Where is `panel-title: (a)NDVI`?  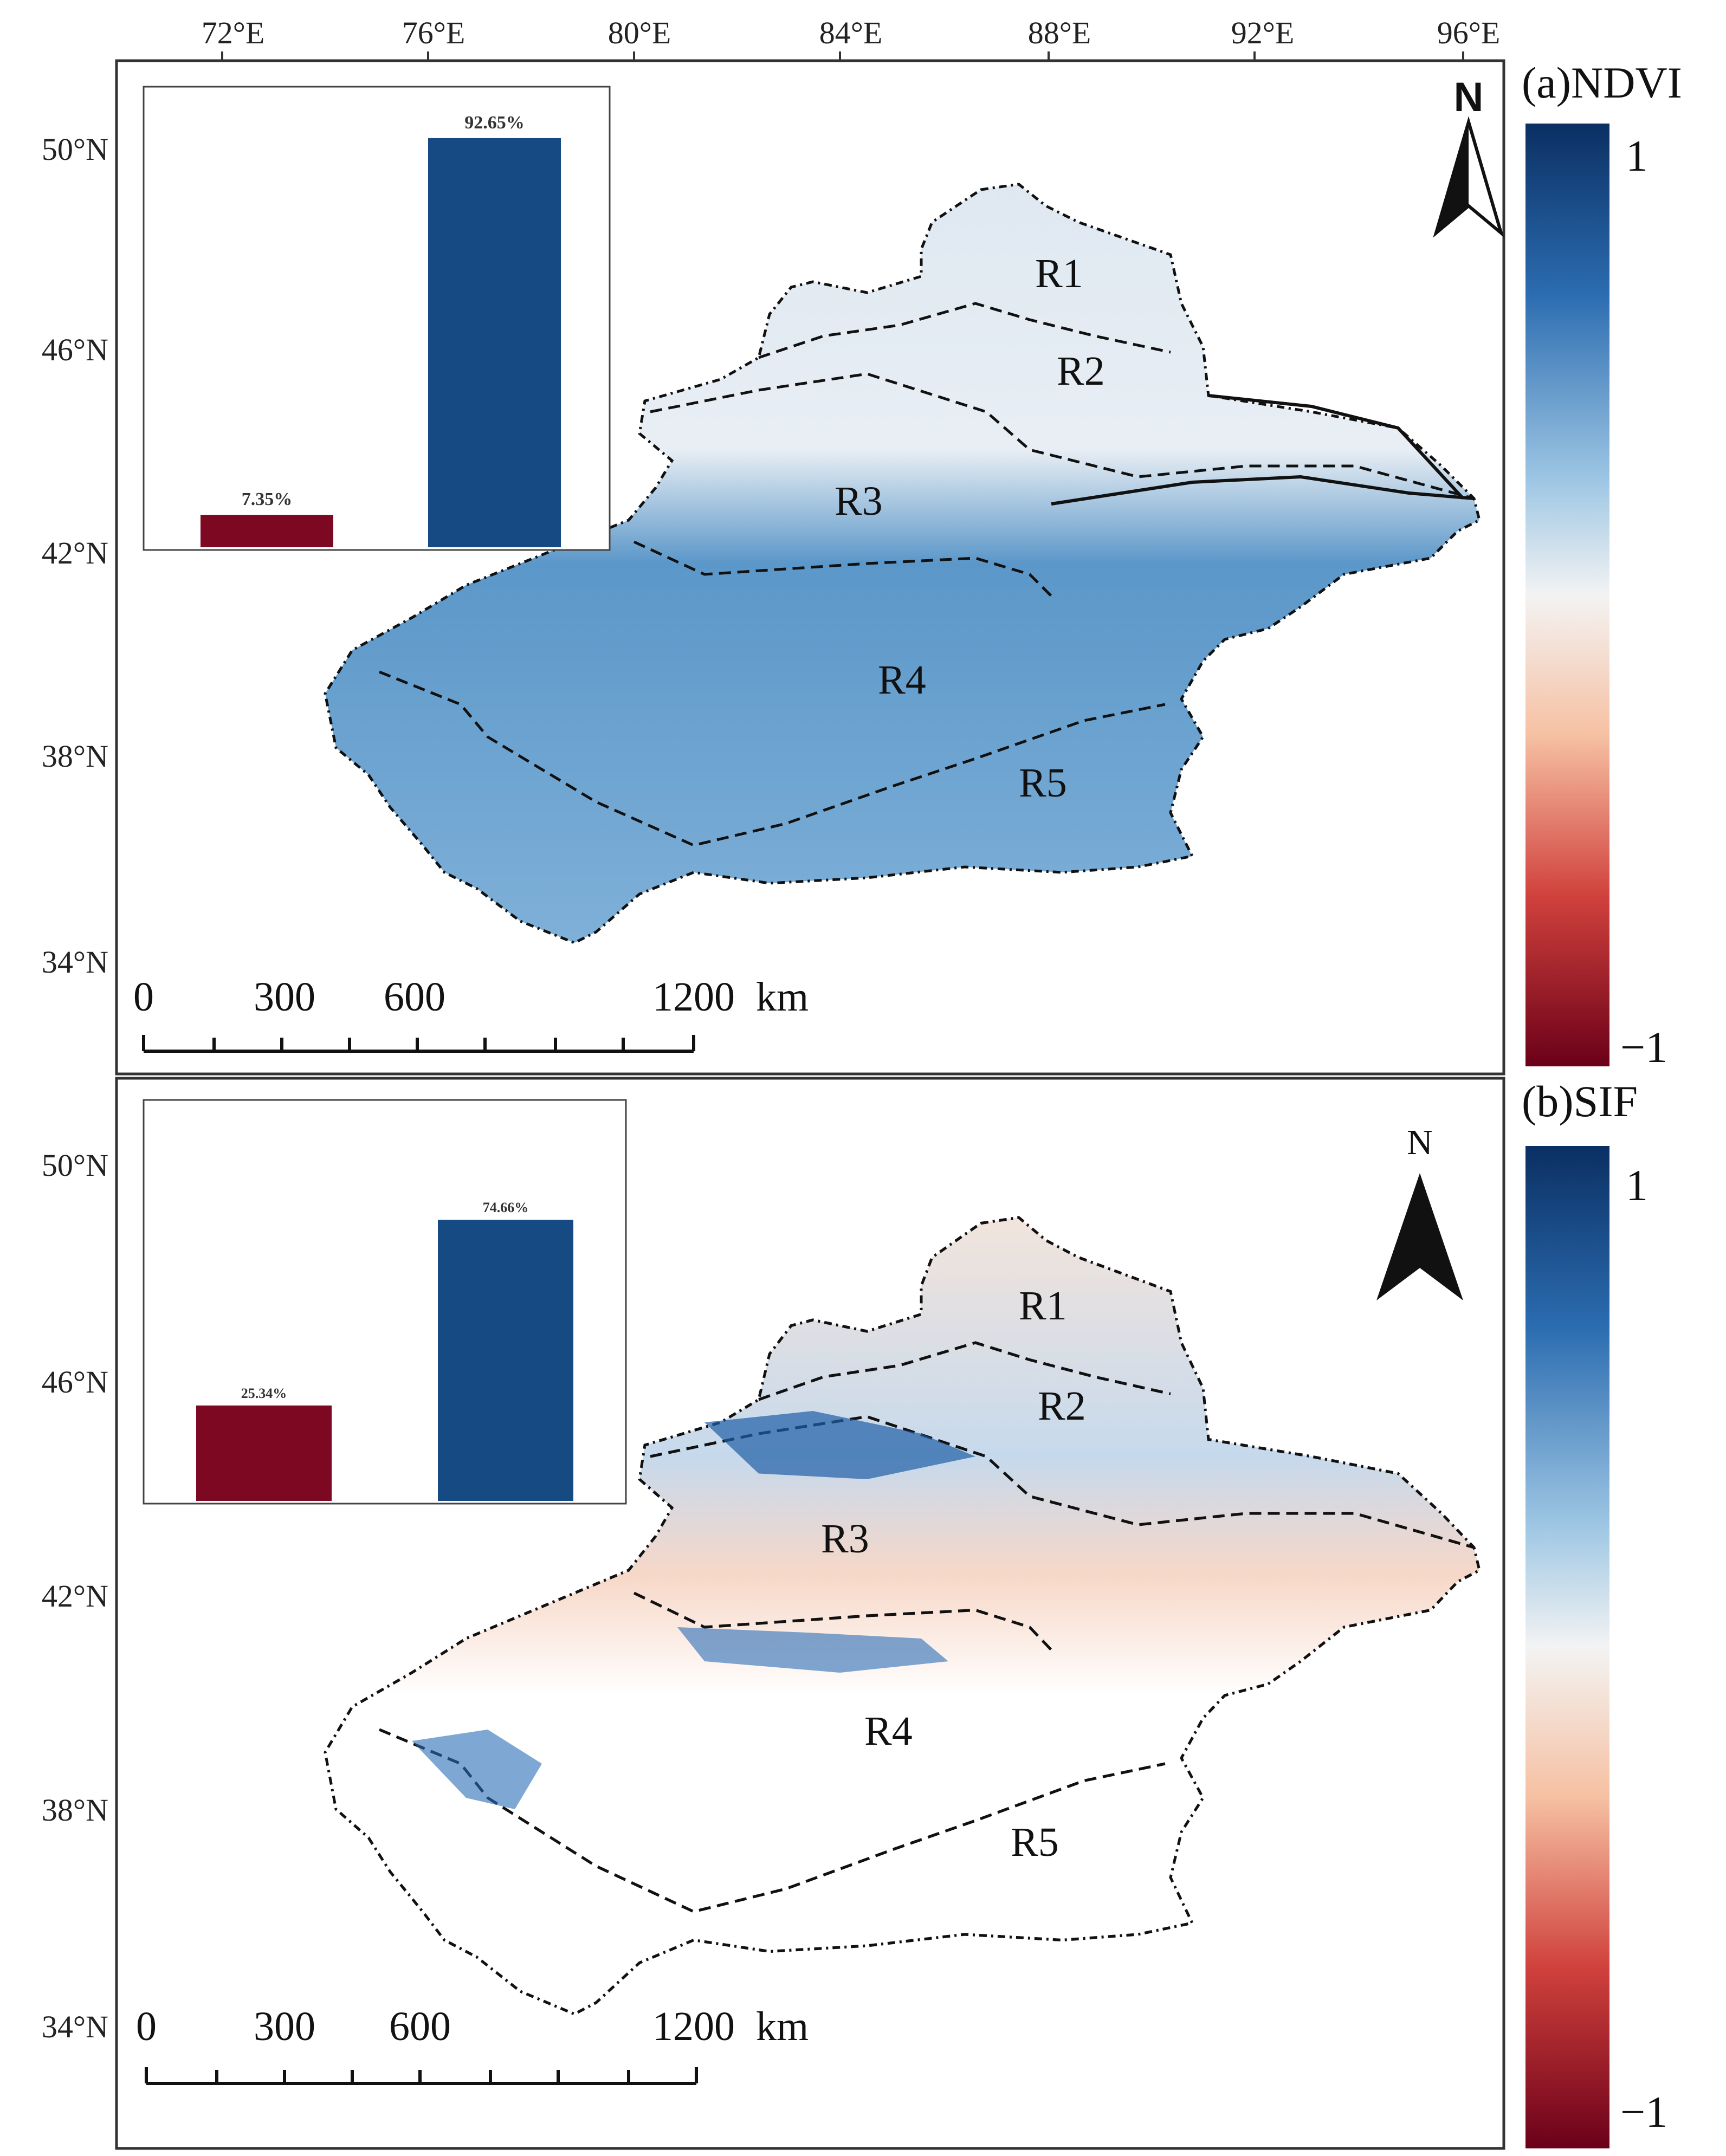
panel-title: (a)NDVI is located at coordinates (1602, 82).